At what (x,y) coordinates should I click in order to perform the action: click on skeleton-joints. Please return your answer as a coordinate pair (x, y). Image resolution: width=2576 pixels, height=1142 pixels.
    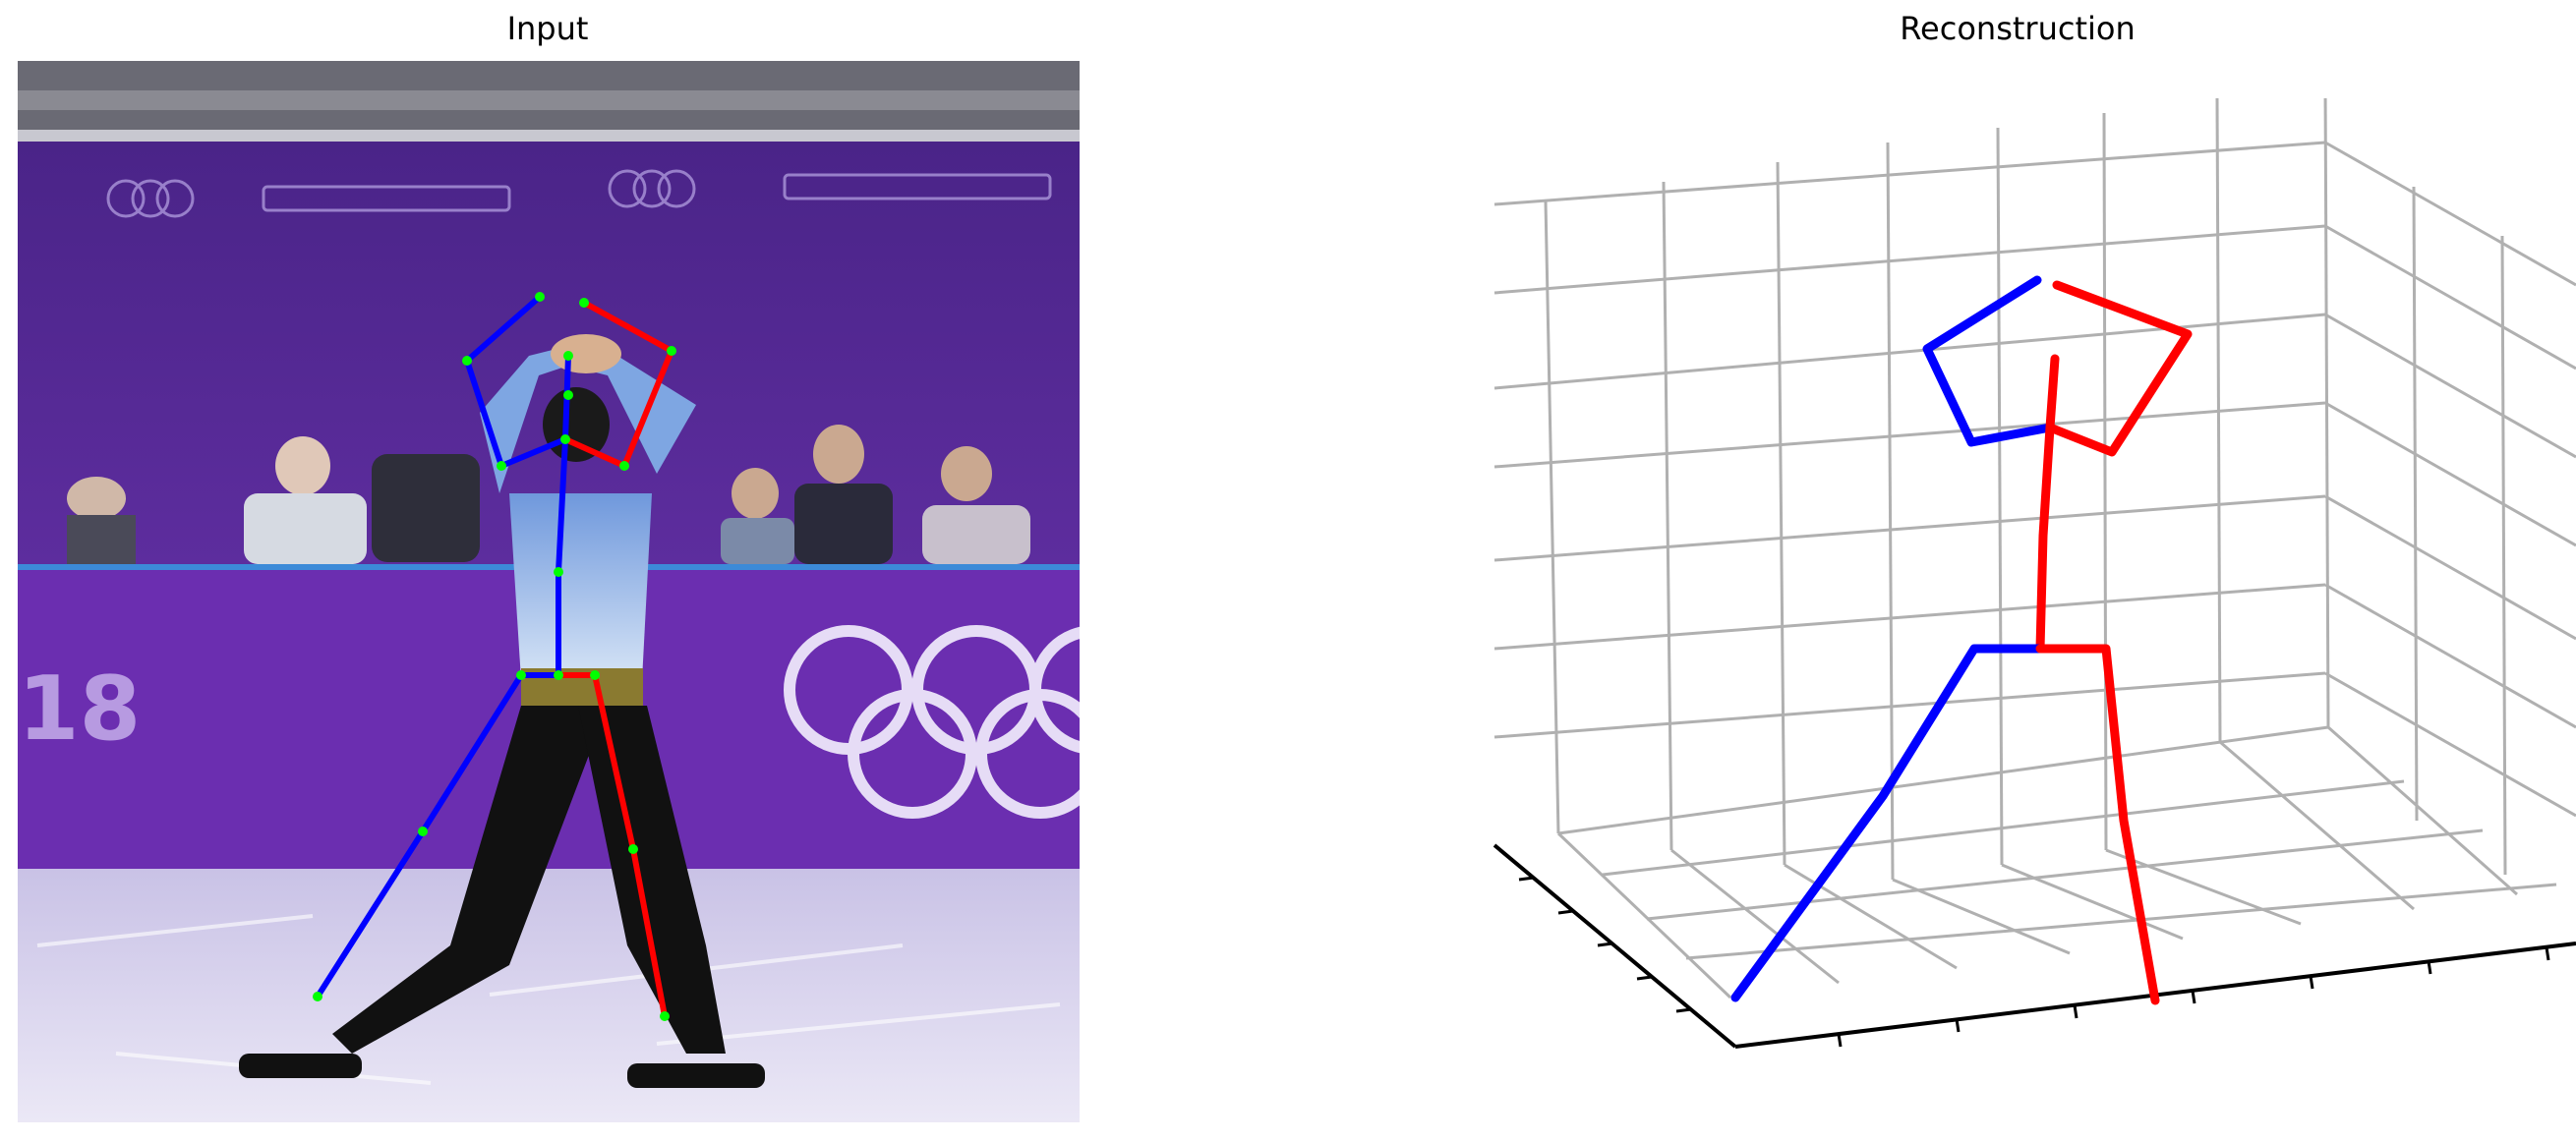
    Looking at the image, I should click on (494, 656).